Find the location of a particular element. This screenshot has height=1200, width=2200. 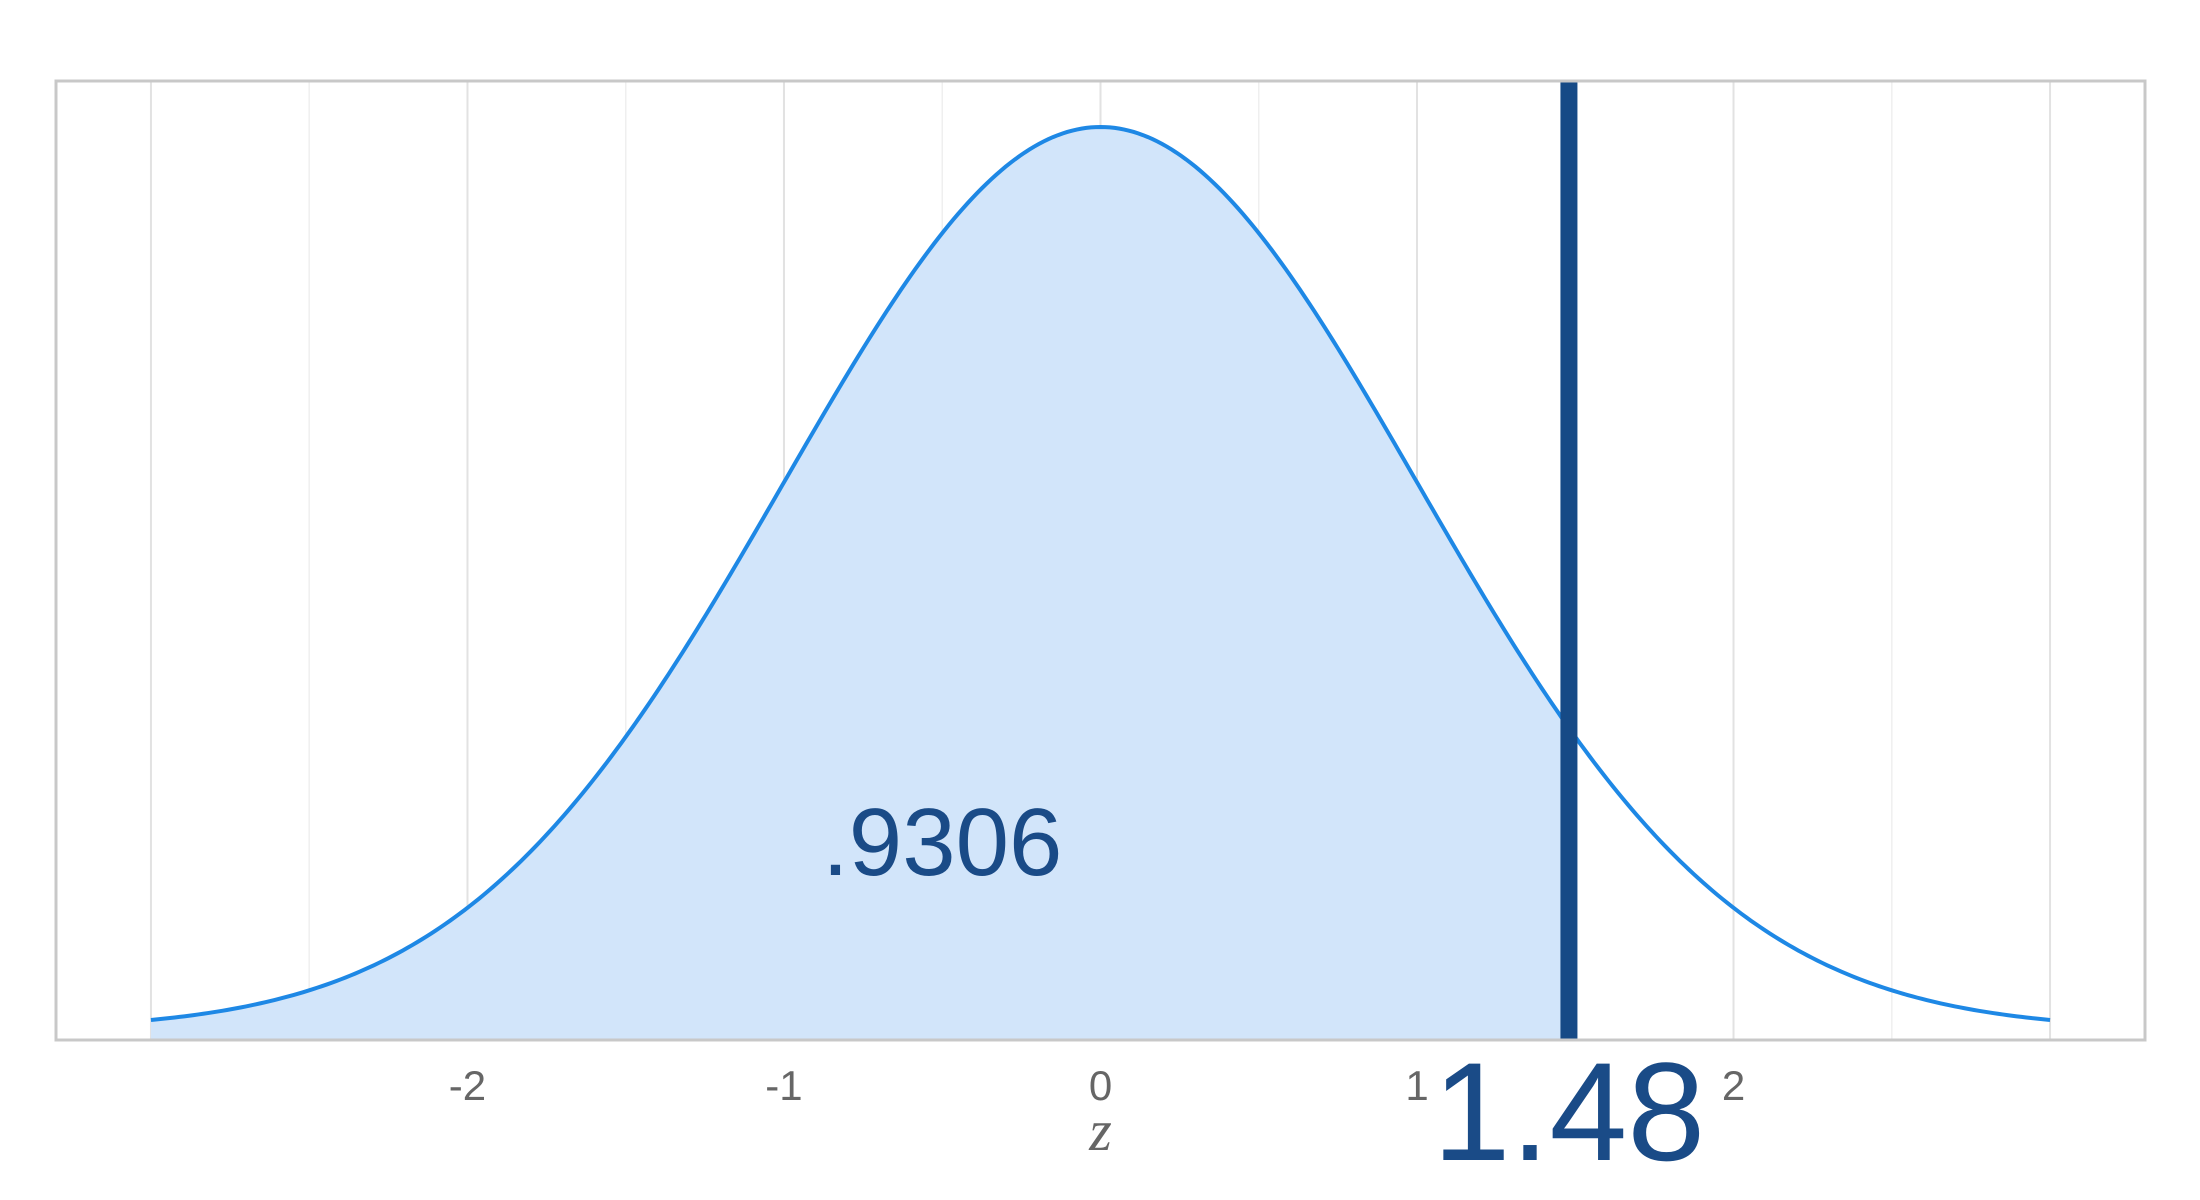

x-axis-title: z is located at coordinates (1100, 1130).